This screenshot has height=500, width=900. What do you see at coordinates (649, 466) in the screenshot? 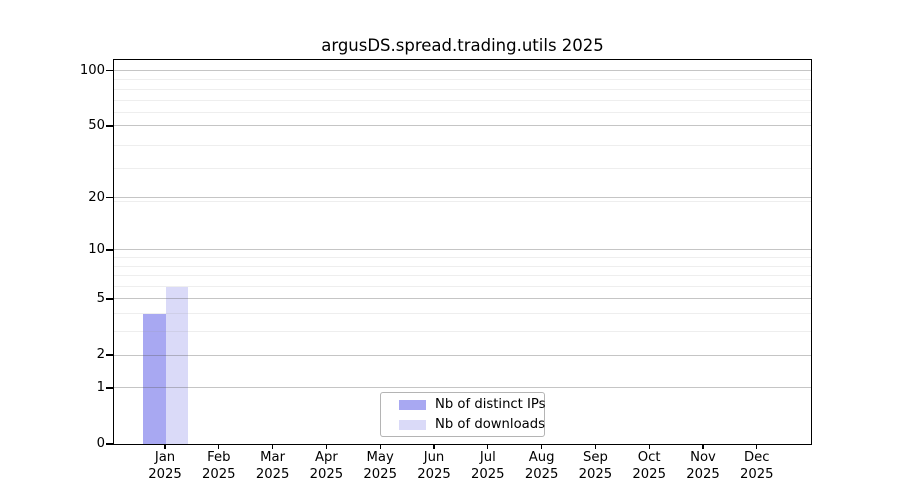
I see `x-tick-label: Oct 2025` at bounding box center [649, 466].